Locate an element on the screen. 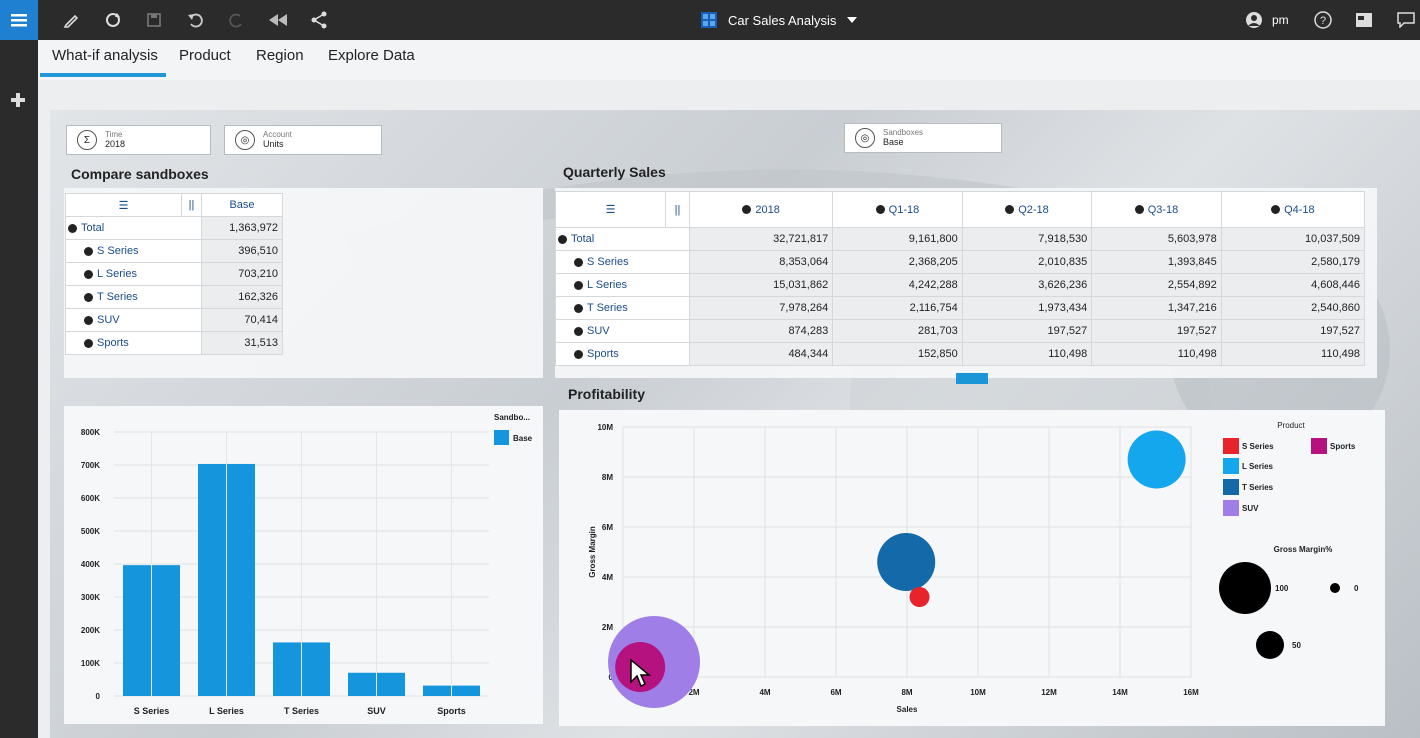 The width and height of the screenshot is (1420, 738). panel-splitter-handle is located at coordinates (972, 378).